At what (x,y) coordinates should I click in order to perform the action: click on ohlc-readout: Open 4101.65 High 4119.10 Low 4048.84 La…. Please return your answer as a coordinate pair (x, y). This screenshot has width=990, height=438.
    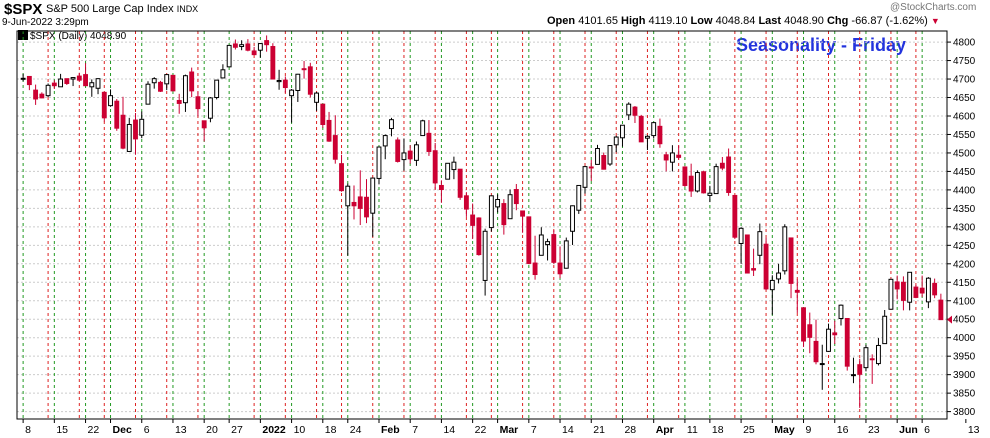
    Looking at the image, I should click on (743, 21).